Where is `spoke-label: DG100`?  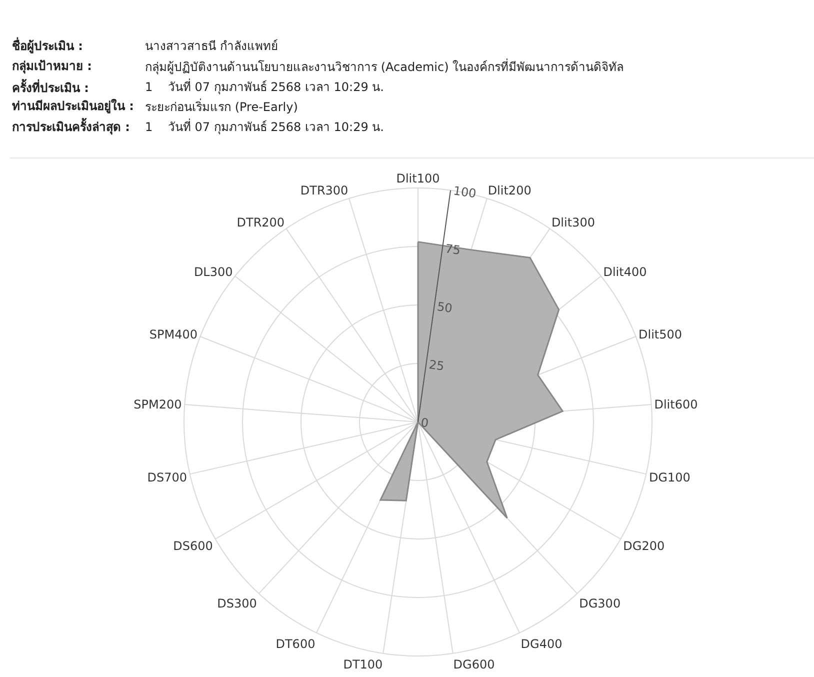
spoke-label: DG100 is located at coordinates (669, 477).